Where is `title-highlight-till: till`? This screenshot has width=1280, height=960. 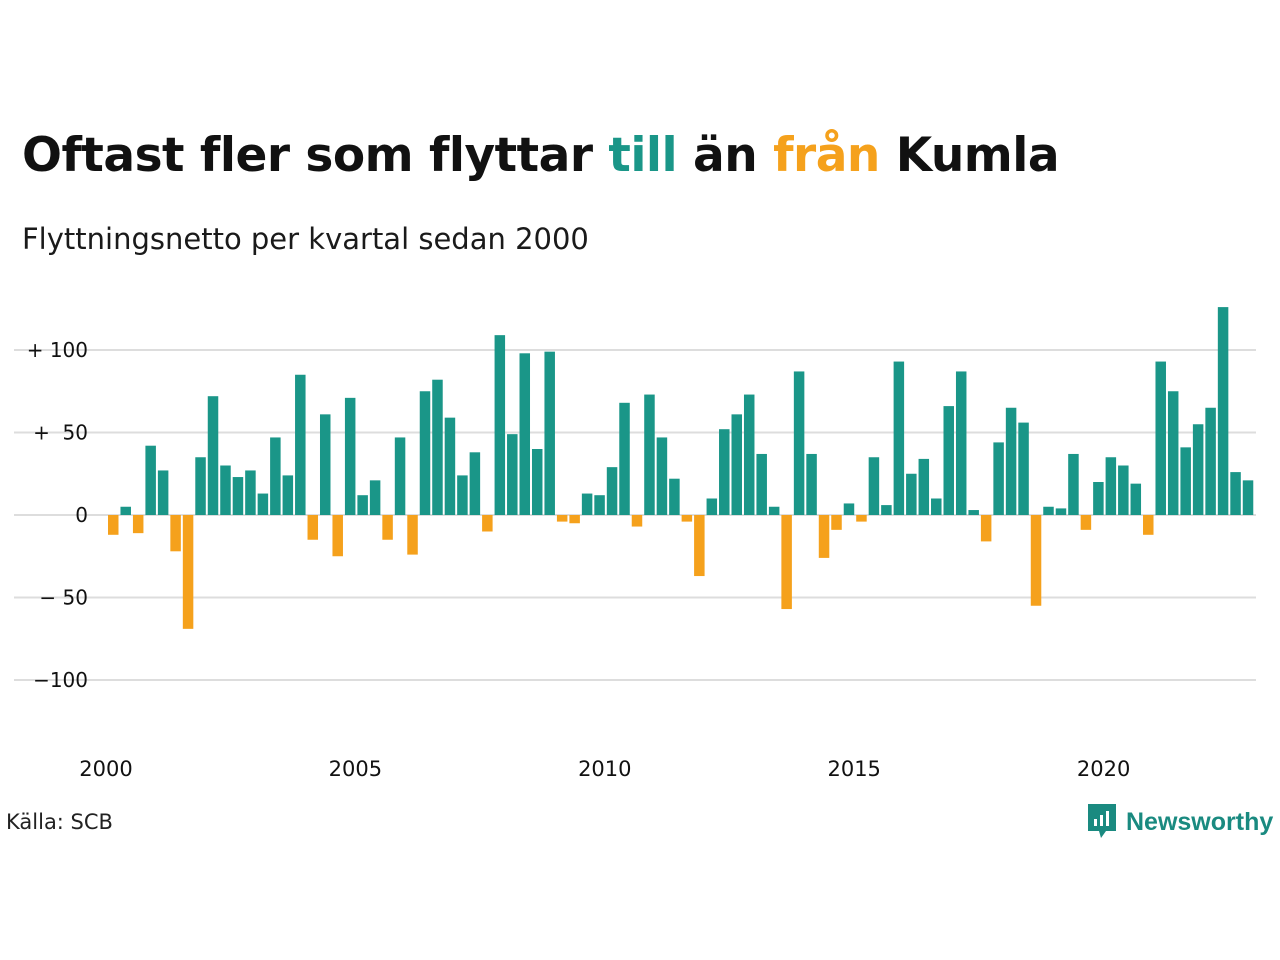 title-highlight-till: till is located at coordinates (643, 155).